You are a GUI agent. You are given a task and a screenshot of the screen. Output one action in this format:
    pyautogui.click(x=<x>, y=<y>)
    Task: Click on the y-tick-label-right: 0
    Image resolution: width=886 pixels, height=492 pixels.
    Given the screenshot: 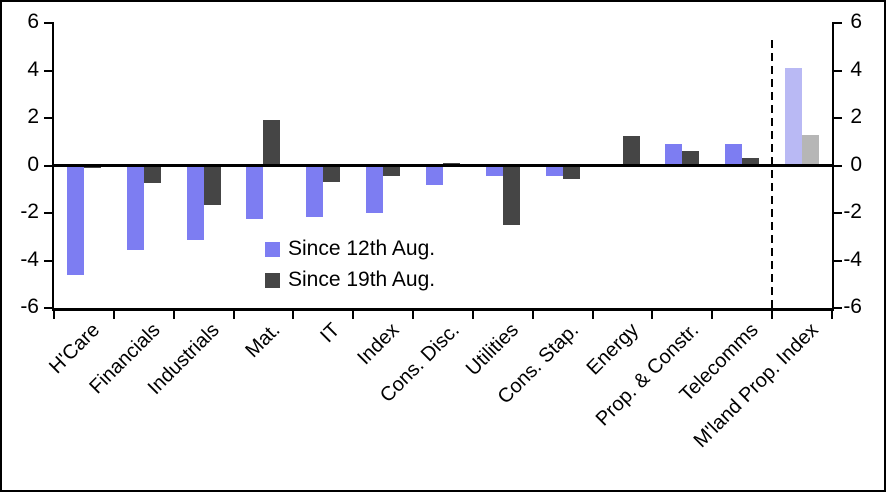 What is the action you would take?
    pyautogui.click(x=856, y=164)
    